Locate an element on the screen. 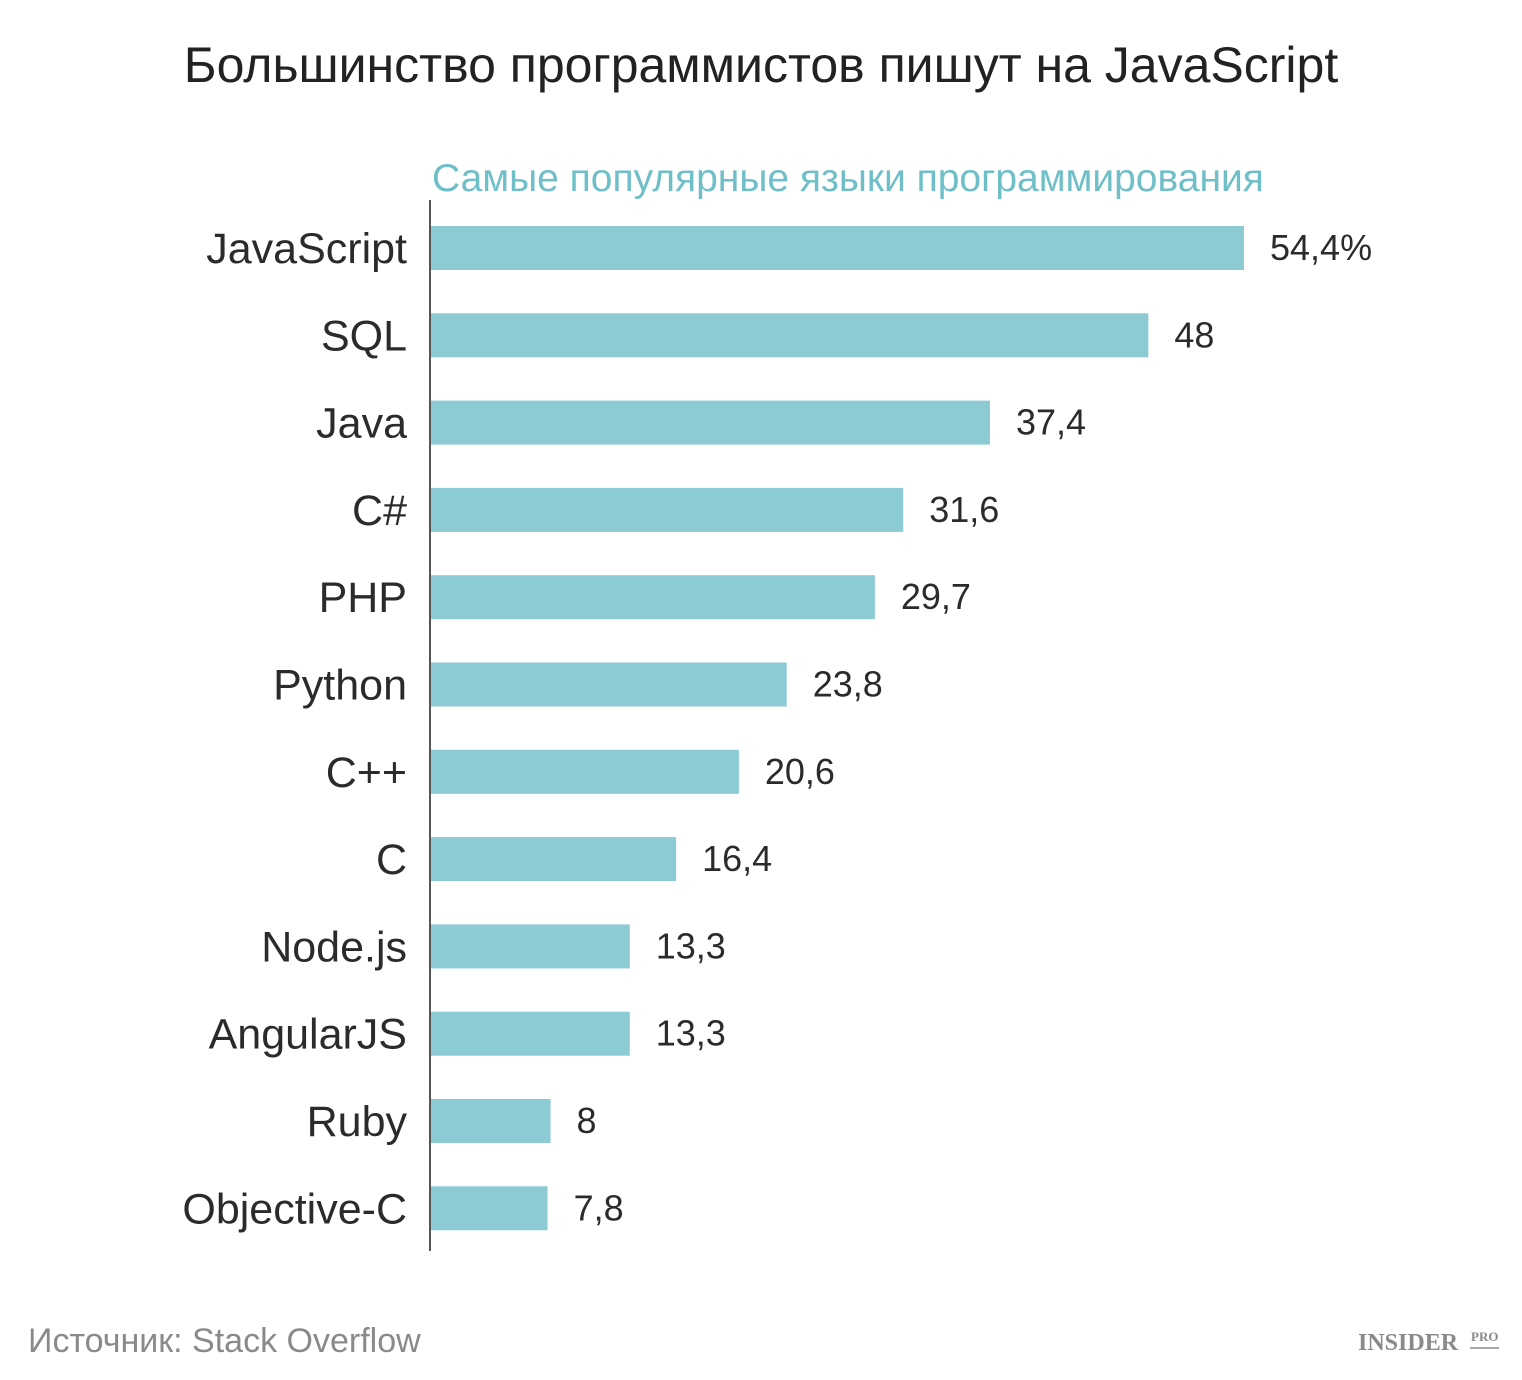 This screenshot has width=1522, height=1380. category-label: AngularJS is located at coordinates (308, 1035).